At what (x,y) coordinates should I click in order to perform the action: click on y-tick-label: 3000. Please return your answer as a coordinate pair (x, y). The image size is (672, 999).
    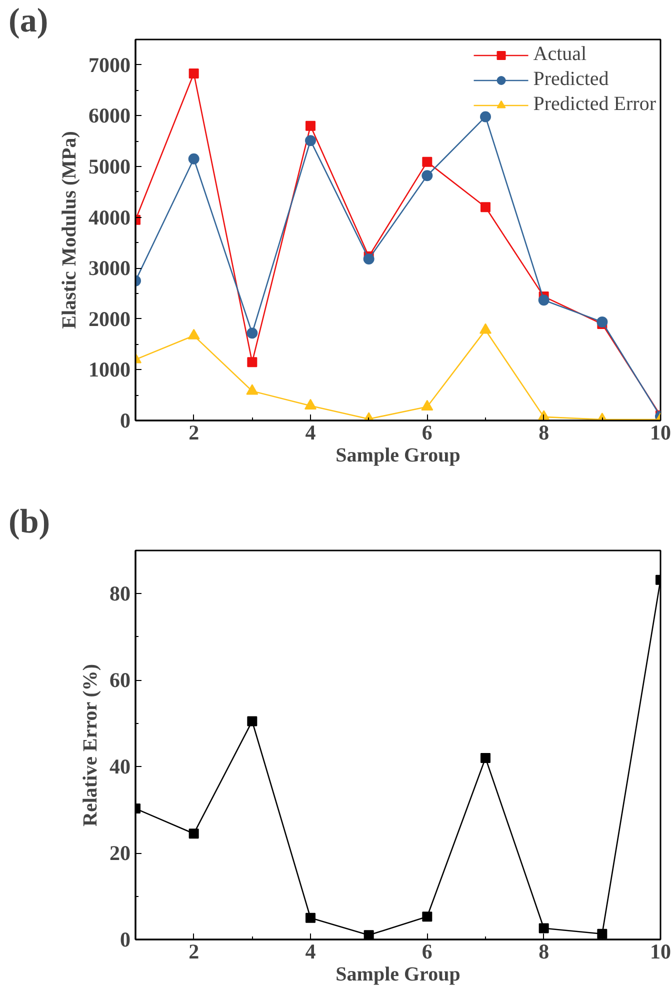
    Looking at the image, I should click on (109, 268).